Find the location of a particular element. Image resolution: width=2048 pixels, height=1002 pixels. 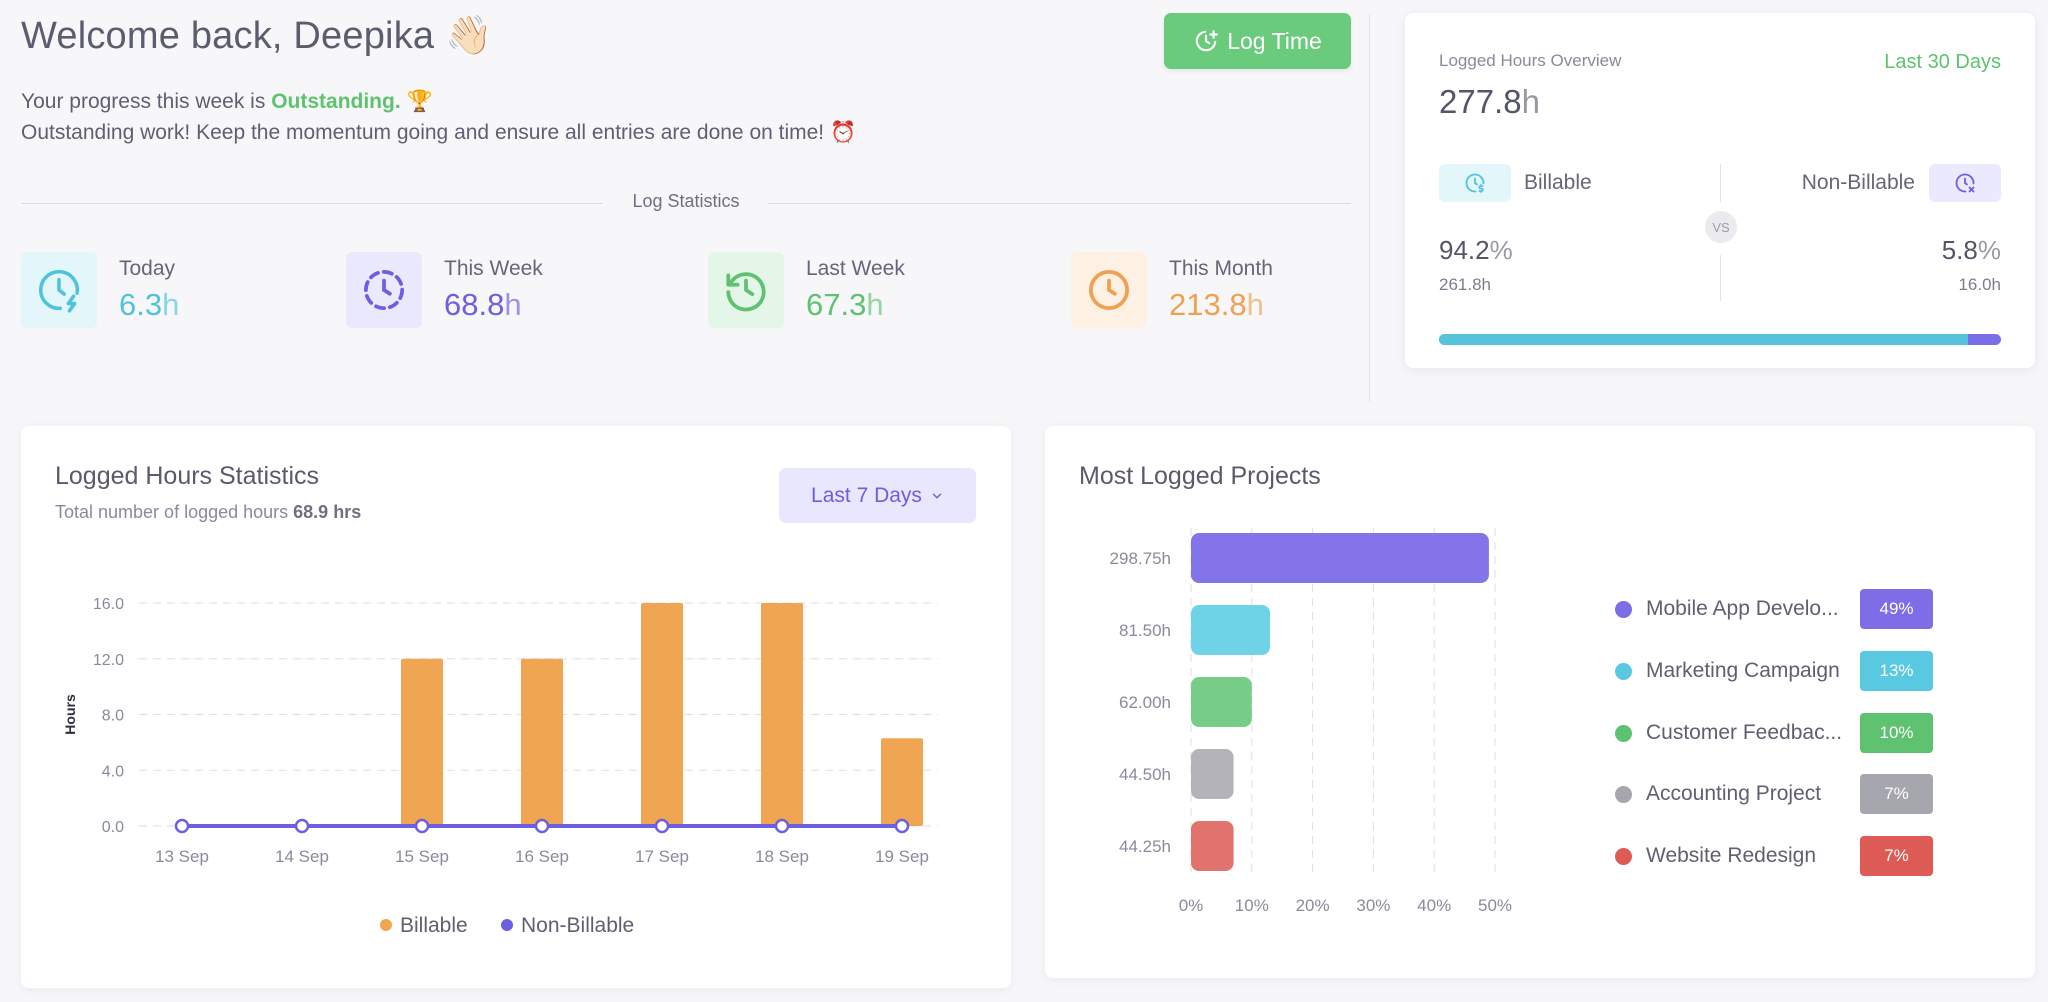

vs-line-top is located at coordinates (1720, 183).